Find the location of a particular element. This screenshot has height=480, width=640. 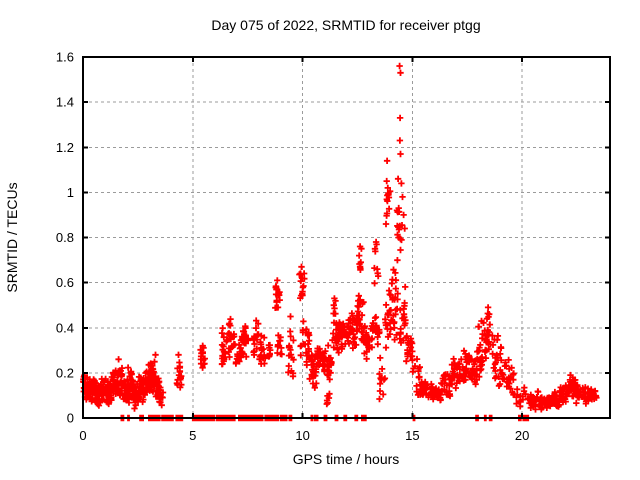

y-tick-label: 1.4 is located at coordinates (65, 102).